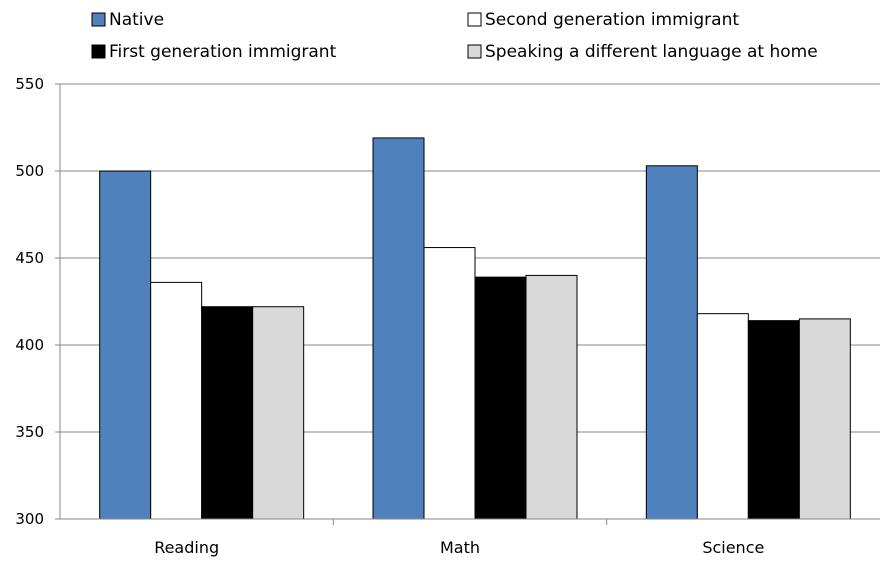  I want to click on y-tick-label: 500, so click(29, 171).